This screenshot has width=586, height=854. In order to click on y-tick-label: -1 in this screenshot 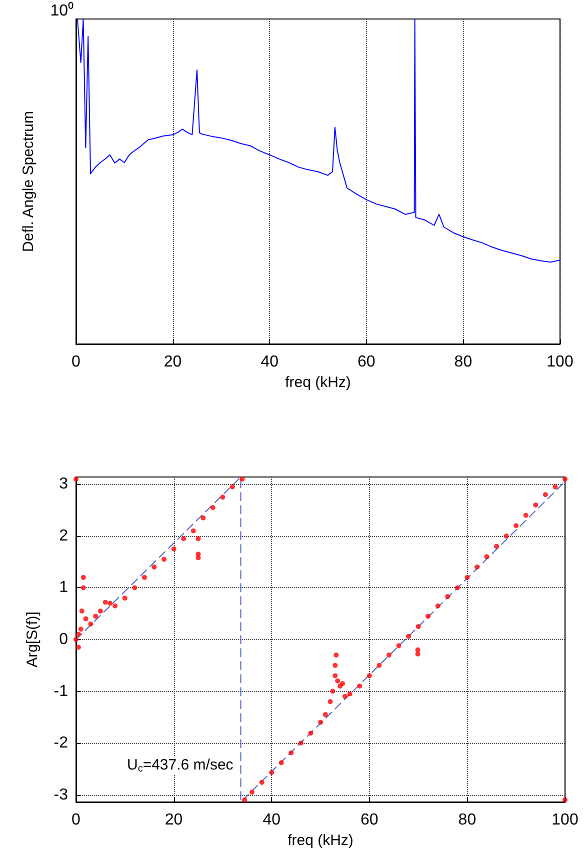, I will do `click(61, 691)`.